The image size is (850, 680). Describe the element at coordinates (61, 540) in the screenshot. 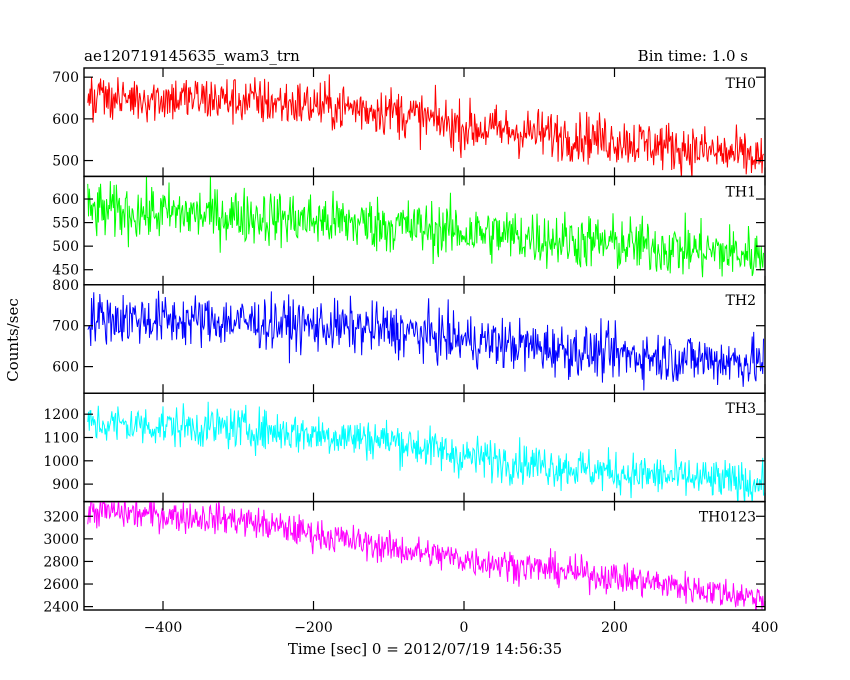

I see `y-tick-label: 3000` at that location.